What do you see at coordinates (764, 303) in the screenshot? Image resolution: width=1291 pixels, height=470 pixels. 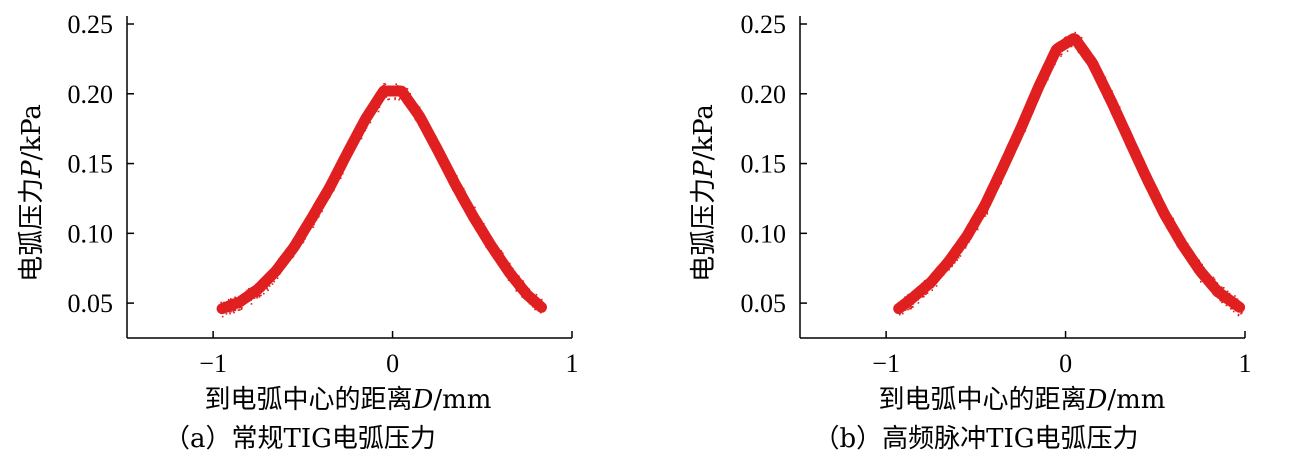 I see `y-tick-label: 0.05` at bounding box center [764, 303].